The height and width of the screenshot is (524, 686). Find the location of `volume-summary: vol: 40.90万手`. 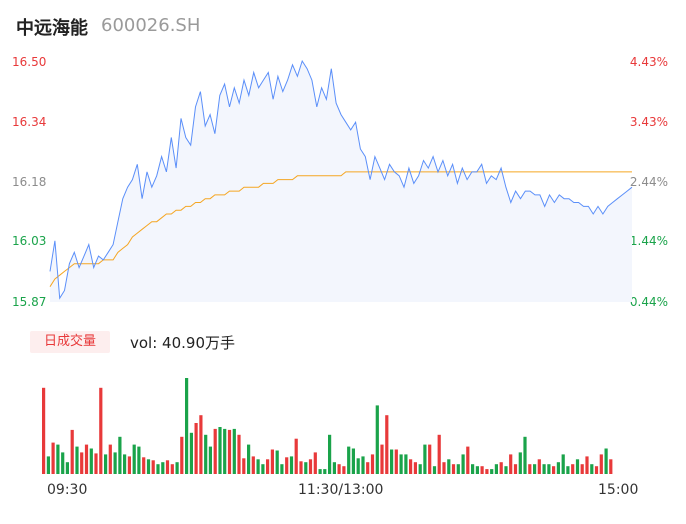

volume-summary: vol: 40.90万手 is located at coordinates (182, 343).